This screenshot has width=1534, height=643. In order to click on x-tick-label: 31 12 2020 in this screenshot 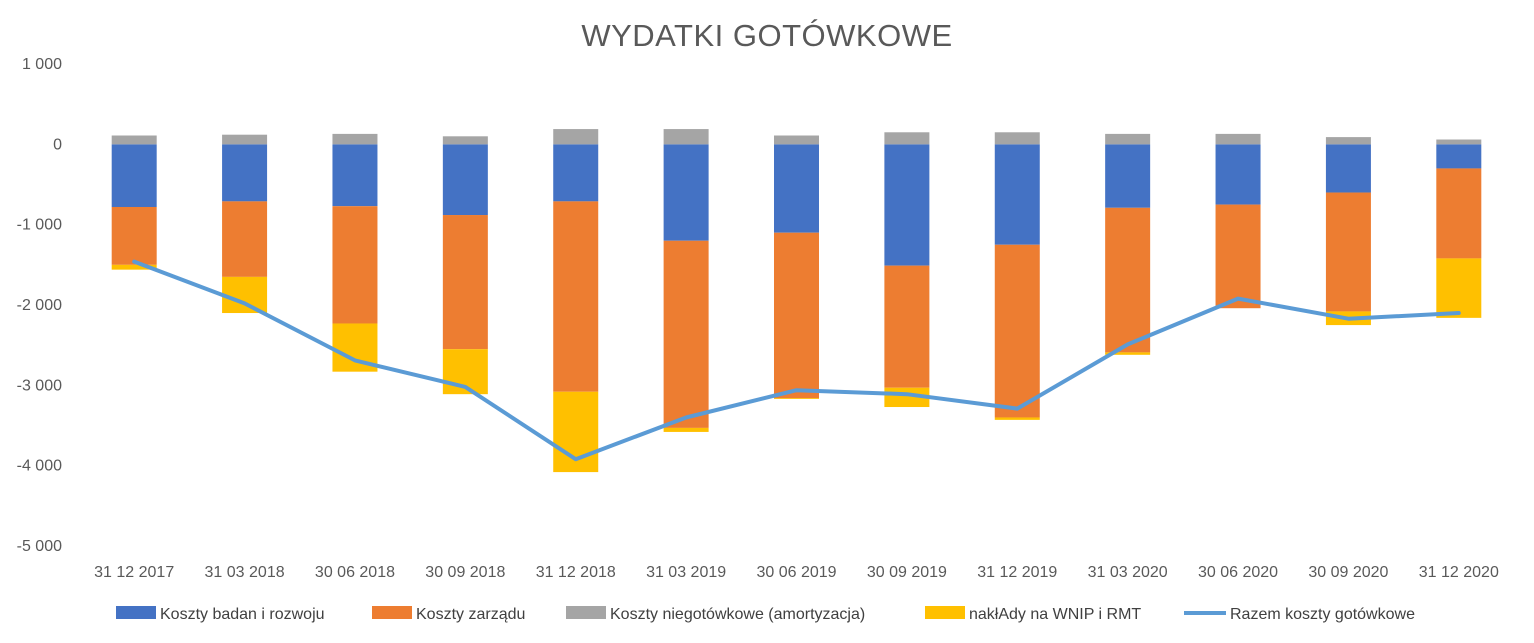, I will do `click(1459, 572)`.